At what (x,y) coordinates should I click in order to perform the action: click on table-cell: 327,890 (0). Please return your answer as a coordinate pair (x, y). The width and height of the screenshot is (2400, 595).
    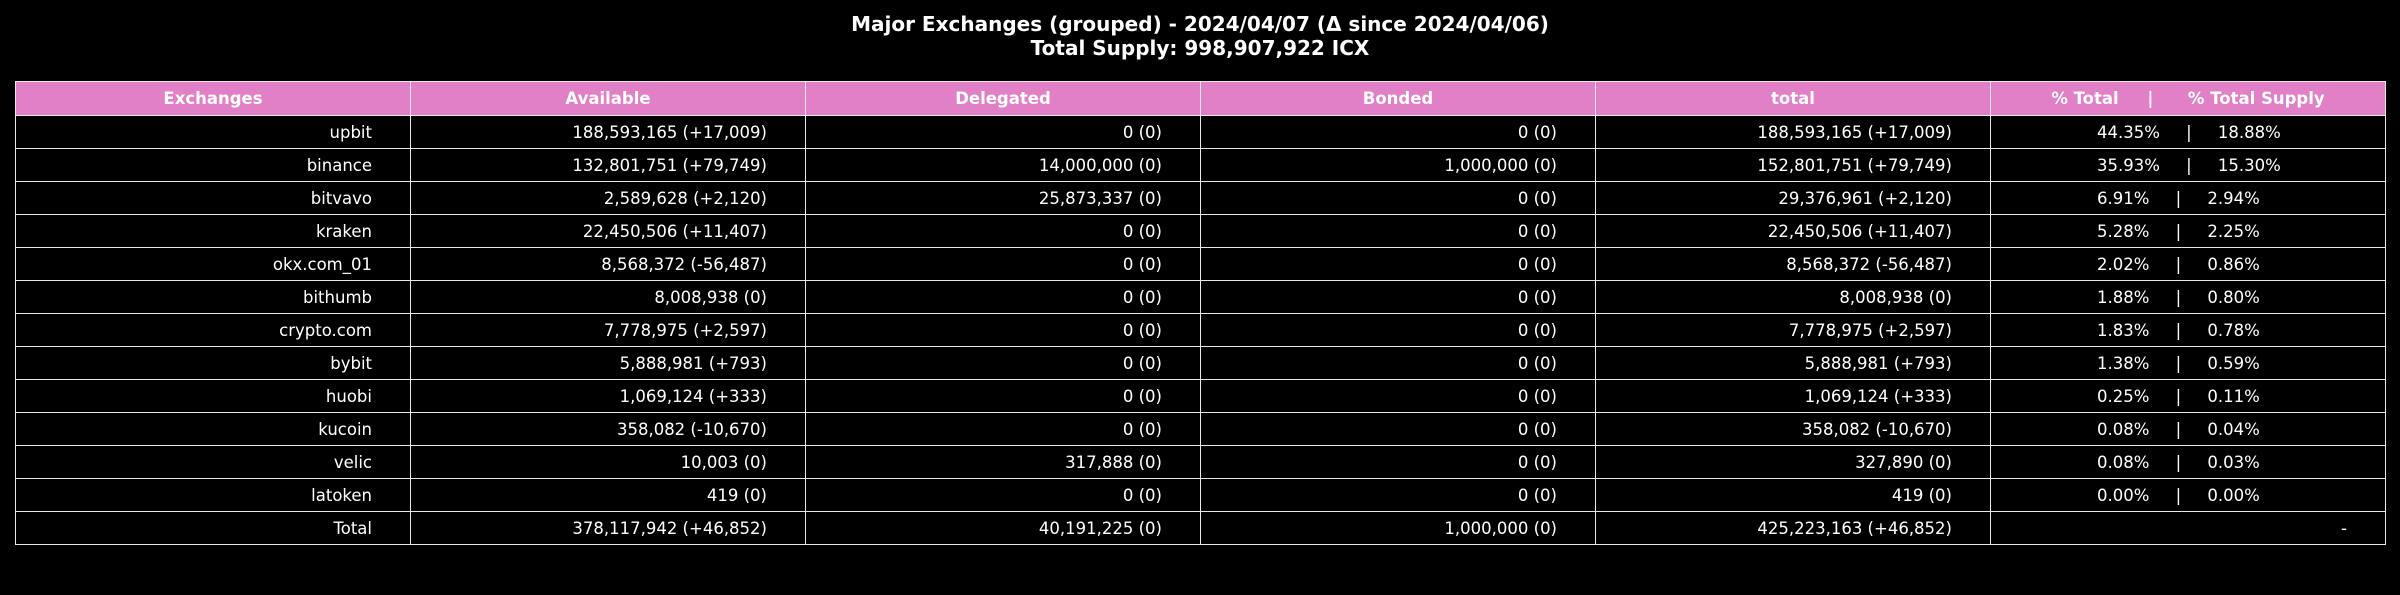
    Looking at the image, I should click on (1793, 462).